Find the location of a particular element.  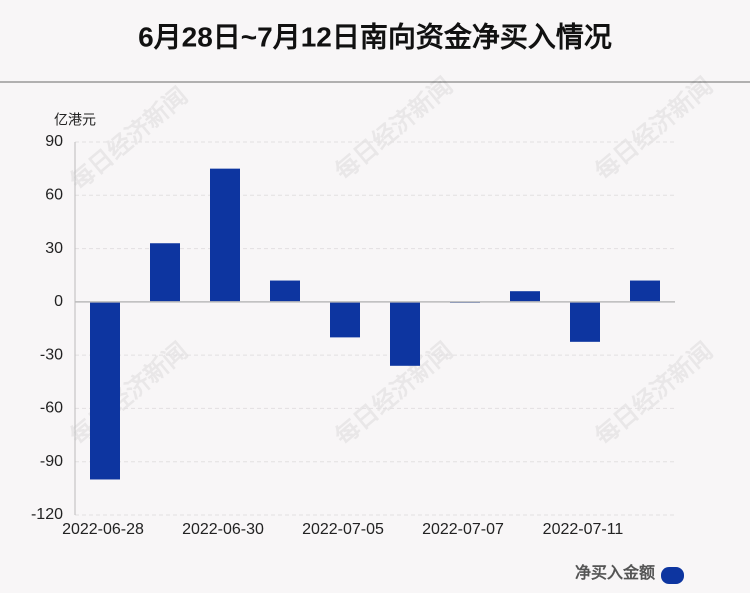

y-tick-label: -60 is located at coordinates (51, 408).